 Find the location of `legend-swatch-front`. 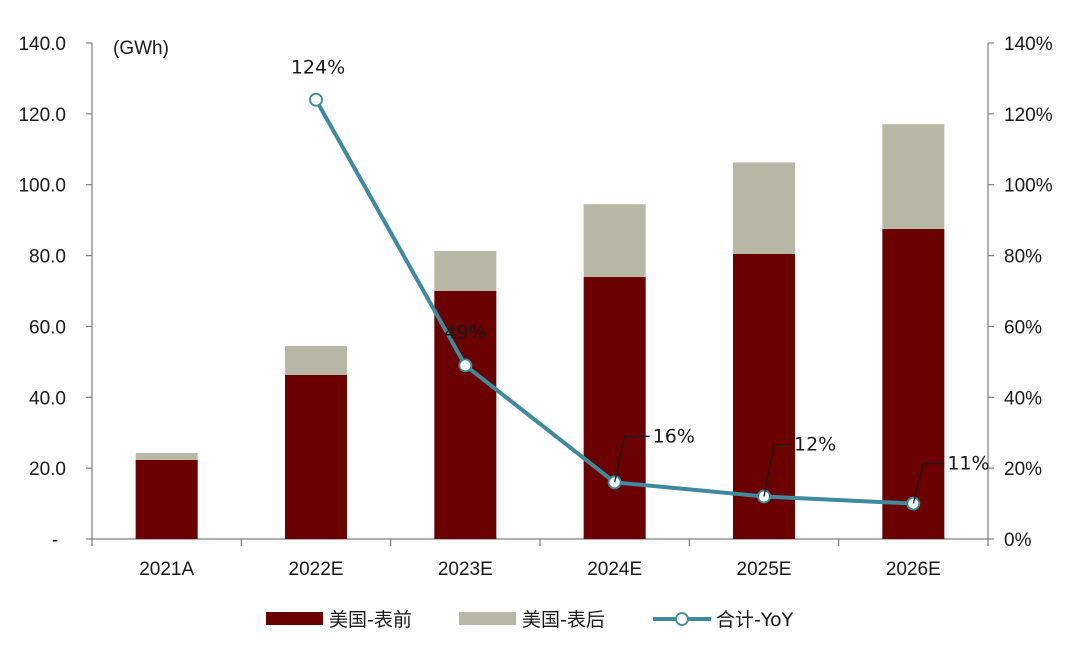

legend-swatch-front is located at coordinates (294, 618).